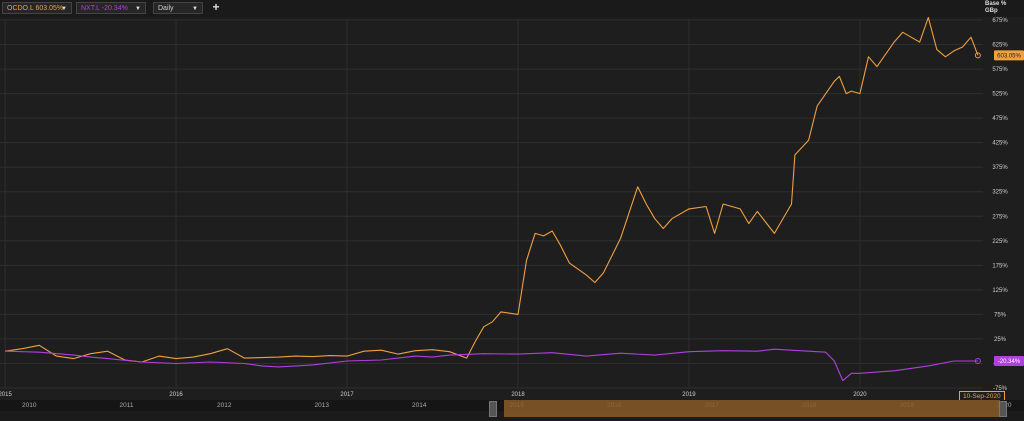 This screenshot has width=1024, height=421. What do you see at coordinates (1000, 217) in the screenshot?
I see `y-tick-label: 275%` at bounding box center [1000, 217].